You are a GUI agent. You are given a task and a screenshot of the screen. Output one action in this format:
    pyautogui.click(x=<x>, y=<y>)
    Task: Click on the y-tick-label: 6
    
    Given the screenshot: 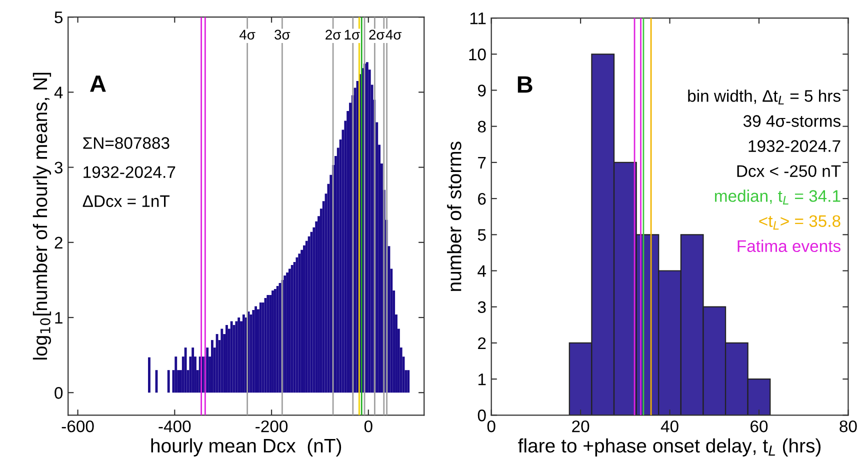 What is the action you would take?
    pyautogui.click(x=482, y=198)
    